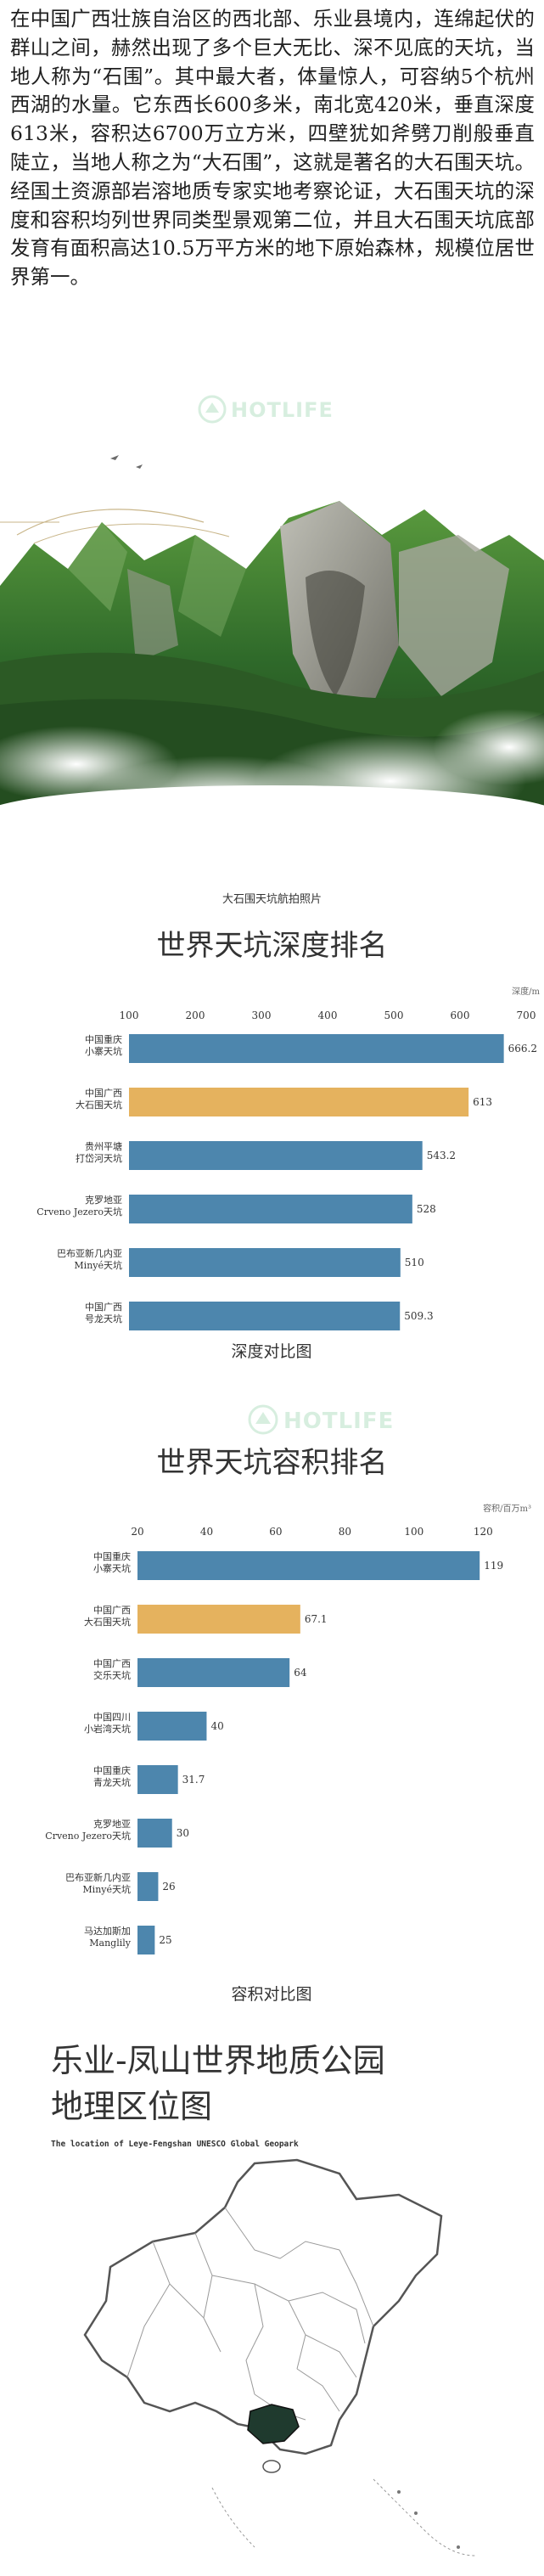 Image resolution: width=544 pixels, height=2576 pixels. I want to click on watermark-logo-2: HOTLIFE, so click(322, 1423).